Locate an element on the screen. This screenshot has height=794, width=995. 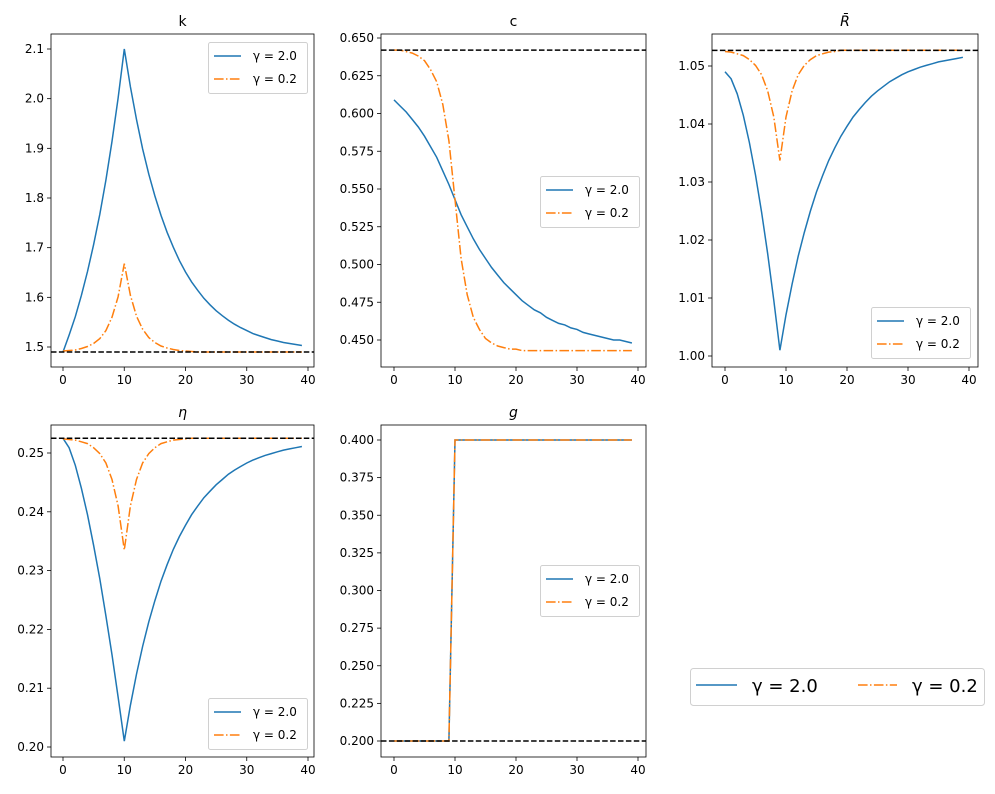
y-tick-label: 0.375 is located at coordinates (357, 478).